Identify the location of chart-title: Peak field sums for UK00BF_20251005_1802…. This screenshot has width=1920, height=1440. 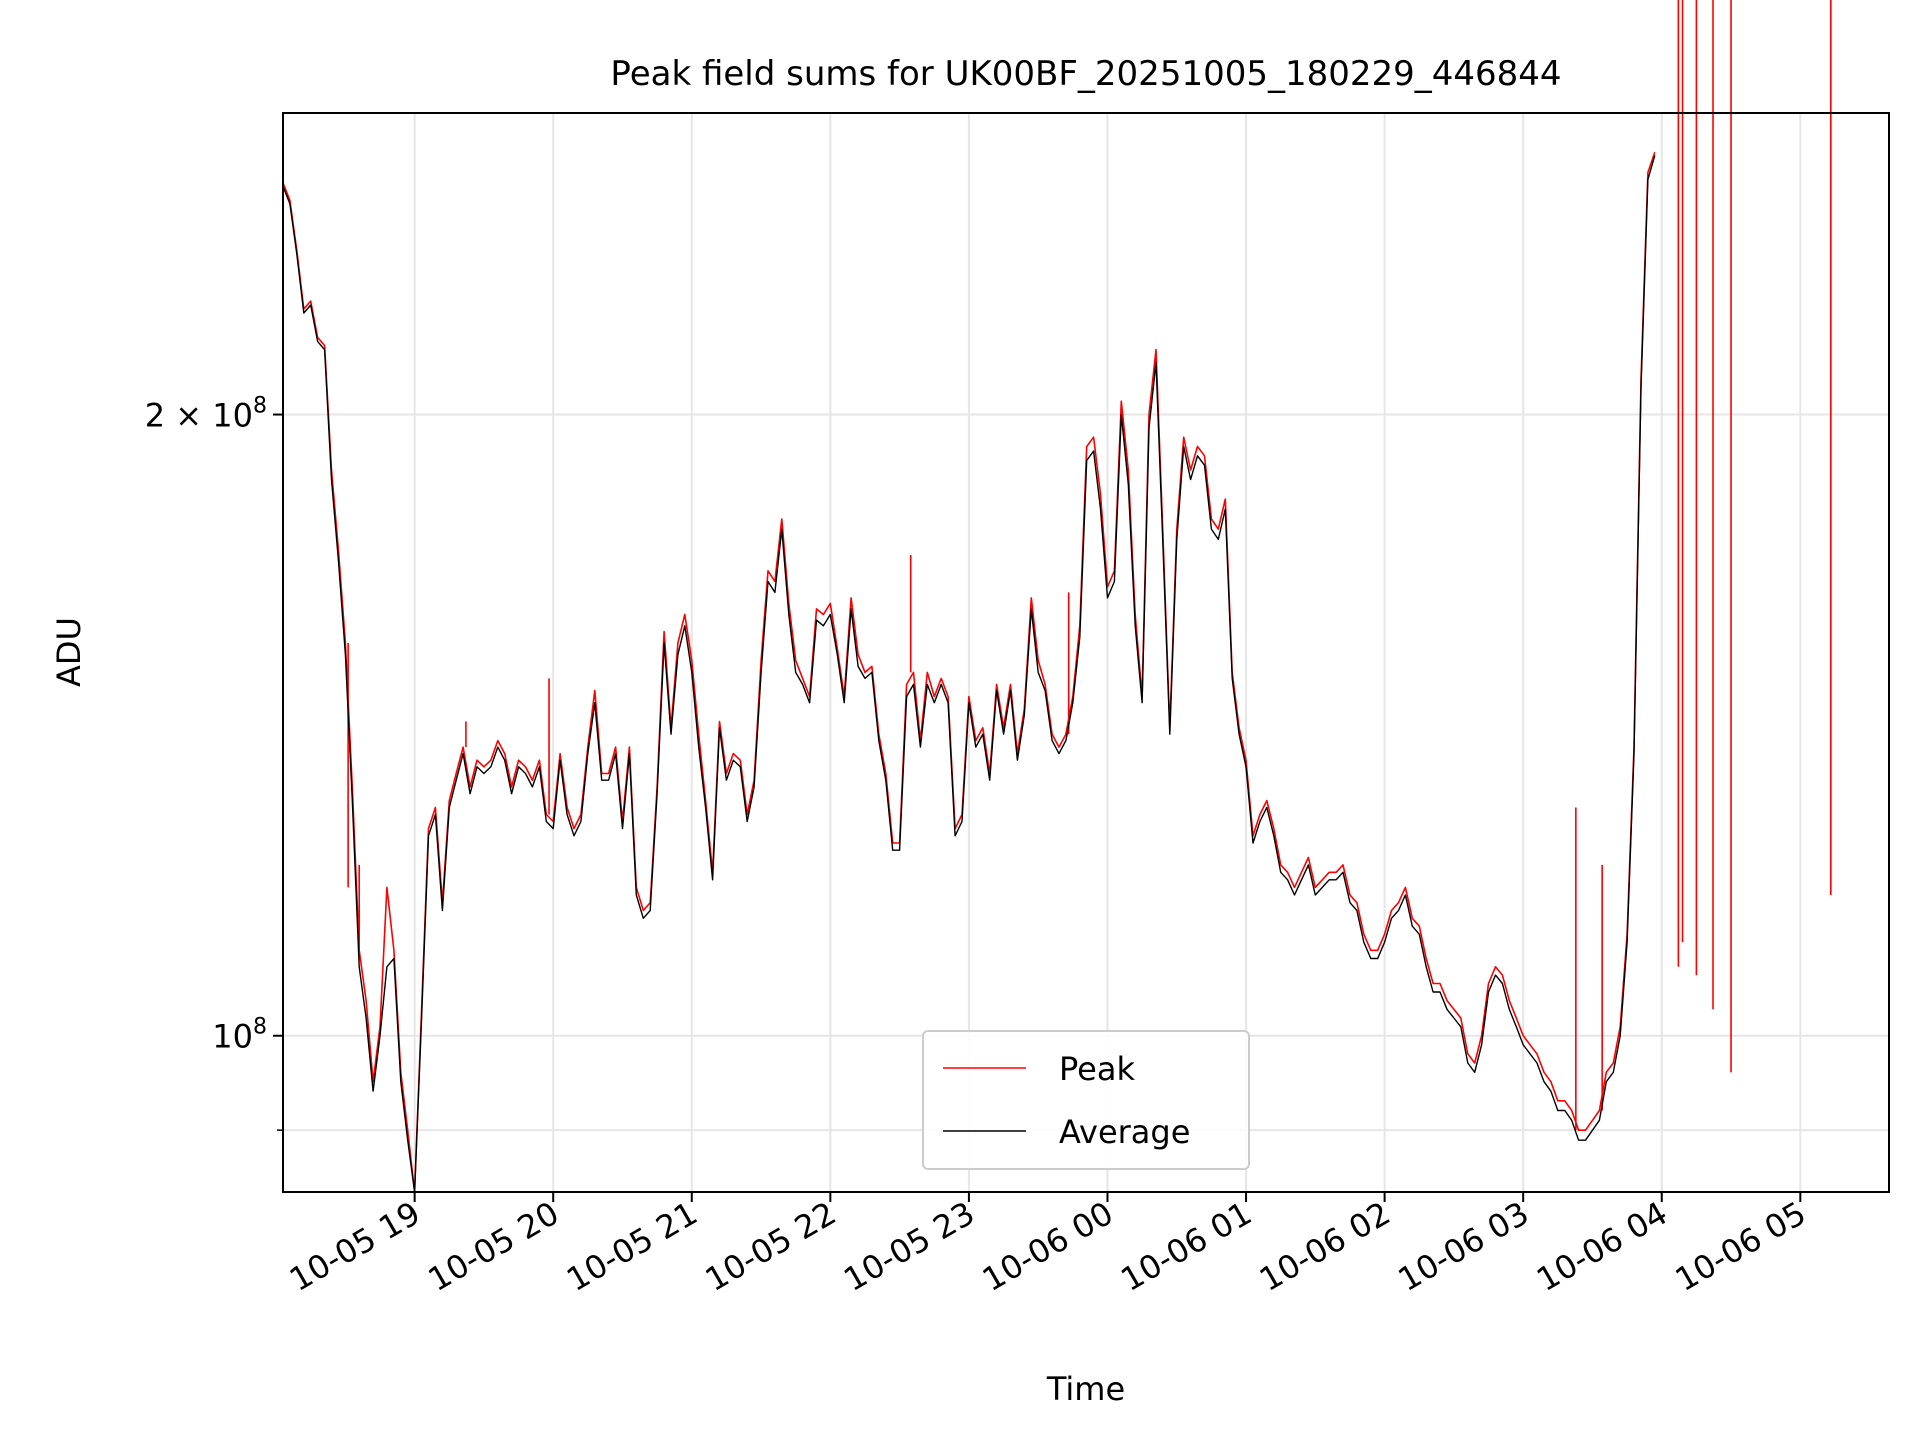
(1085, 74).